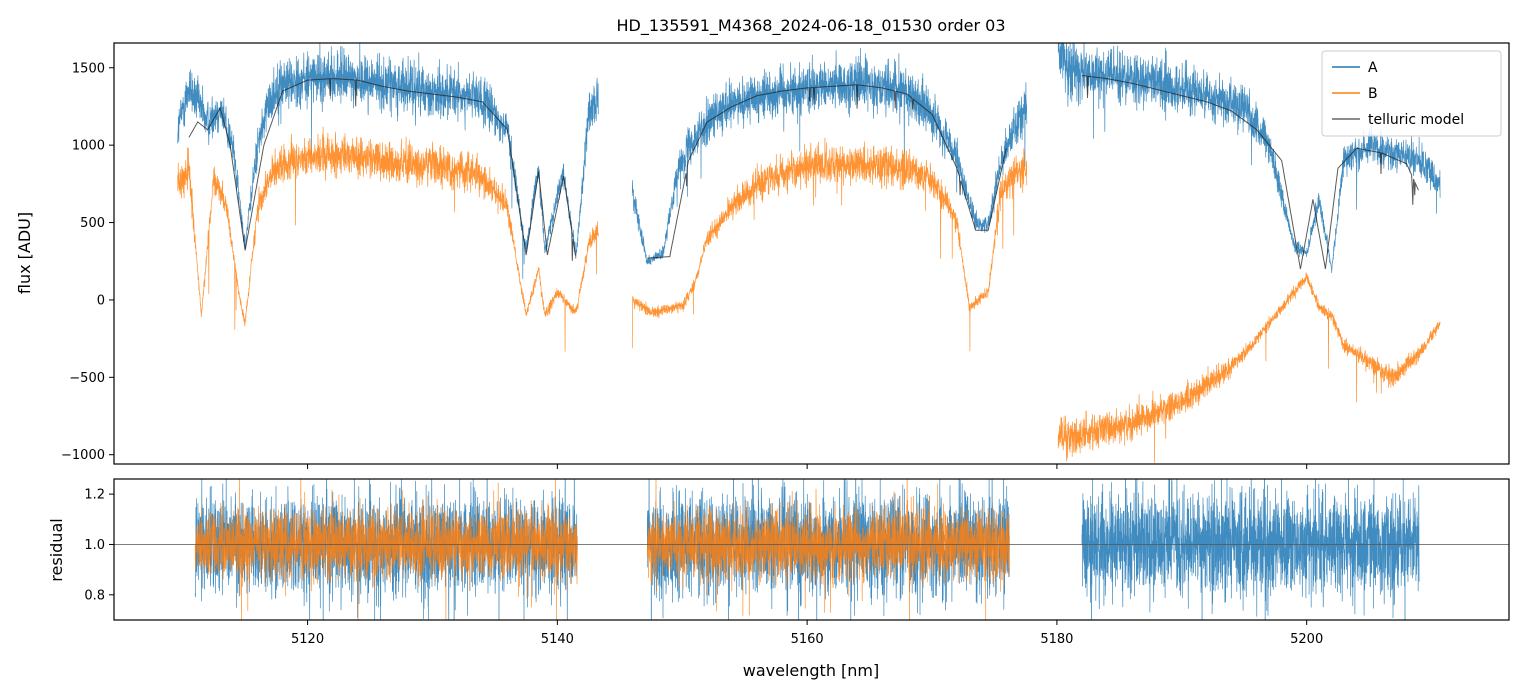 The width and height of the screenshot is (1523, 700). I want to click on x-axis-label: wavelength [nm], so click(811, 670).